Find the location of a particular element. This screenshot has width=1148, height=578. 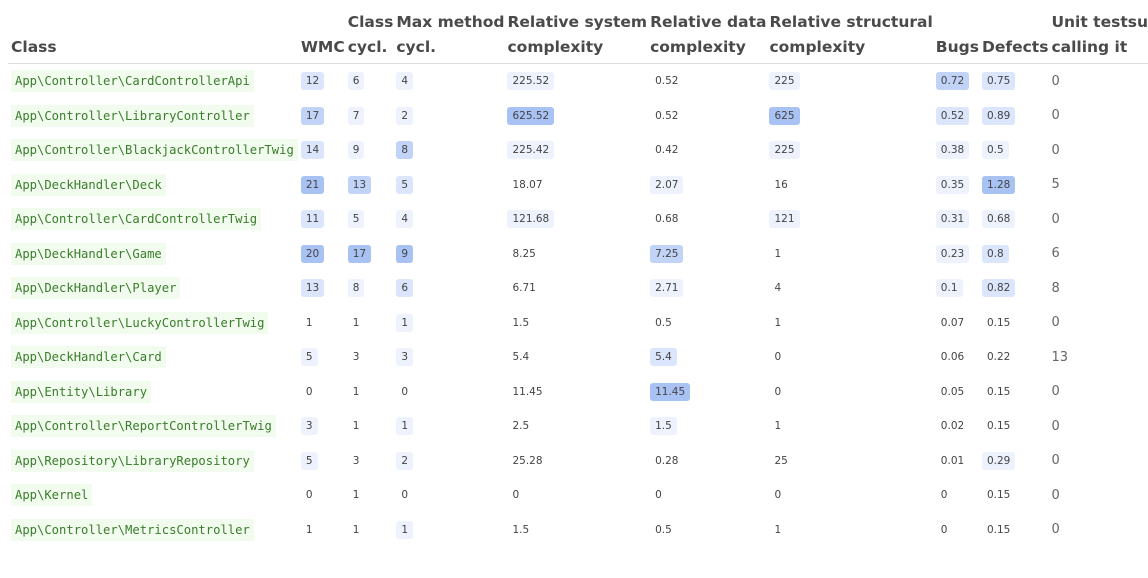

header-max-method-cycl: Max method cycl. is located at coordinates (449, 37).